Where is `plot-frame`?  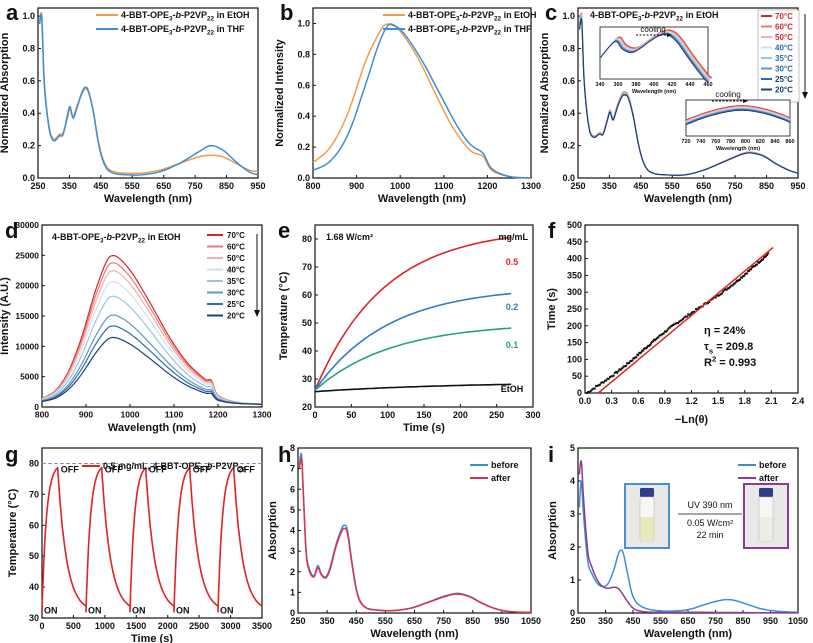
plot-frame is located at coordinates (422, 93).